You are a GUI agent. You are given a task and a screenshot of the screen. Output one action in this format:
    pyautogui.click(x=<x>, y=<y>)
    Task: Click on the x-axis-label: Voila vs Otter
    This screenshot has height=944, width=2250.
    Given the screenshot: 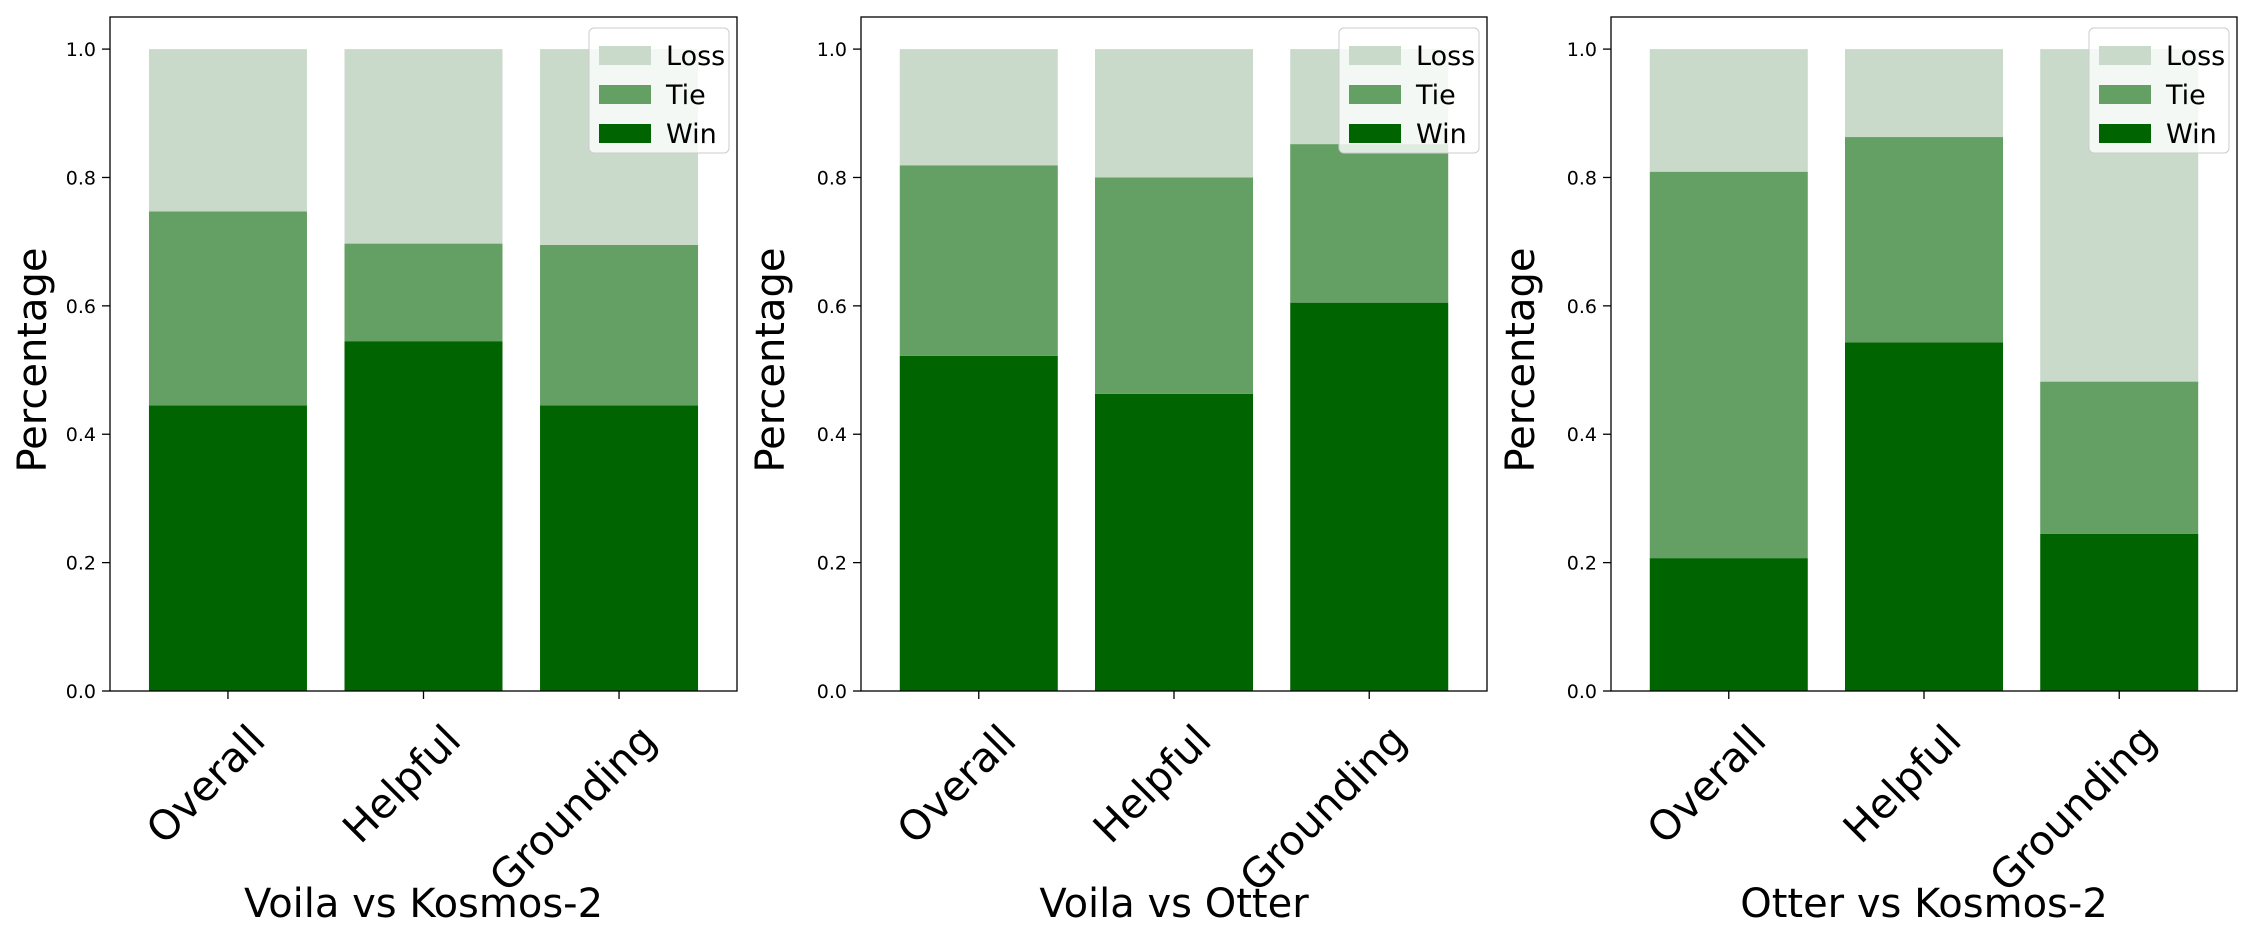 What is the action you would take?
    pyautogui.click(x=1174, y=904)
    